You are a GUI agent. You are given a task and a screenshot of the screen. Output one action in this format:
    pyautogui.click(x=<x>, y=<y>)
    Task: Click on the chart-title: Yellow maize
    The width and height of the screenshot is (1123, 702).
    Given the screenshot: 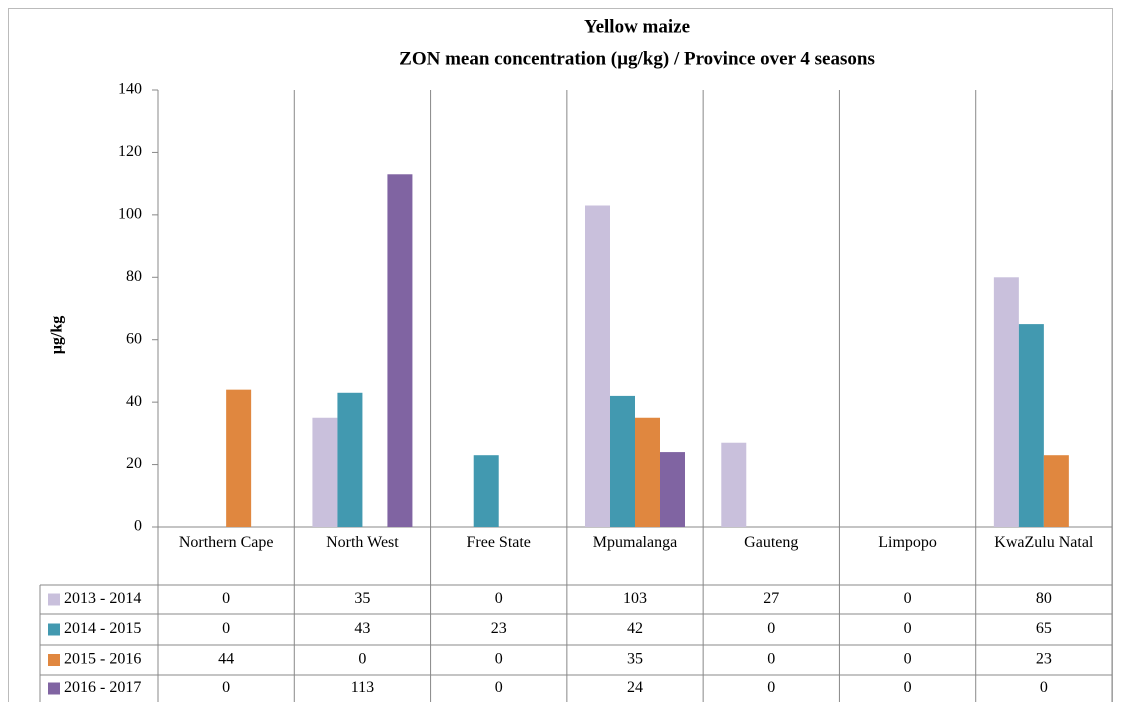 What is the action you would take?
    pyautogui.click(x=637, y=26)
    